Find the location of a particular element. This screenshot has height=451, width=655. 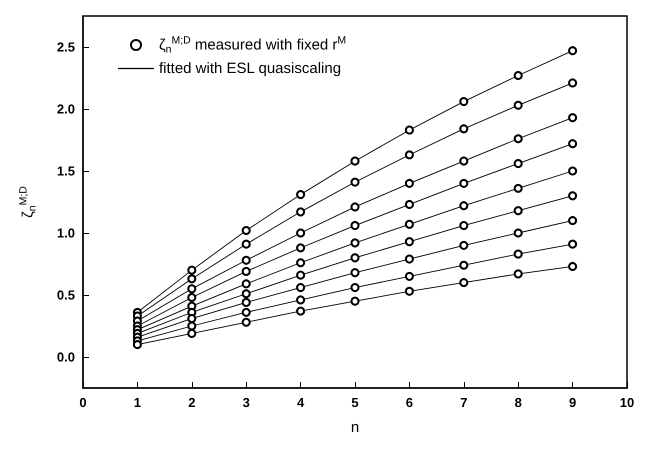

y-tick-label: 0.5 is located at coordinates (65, 295).